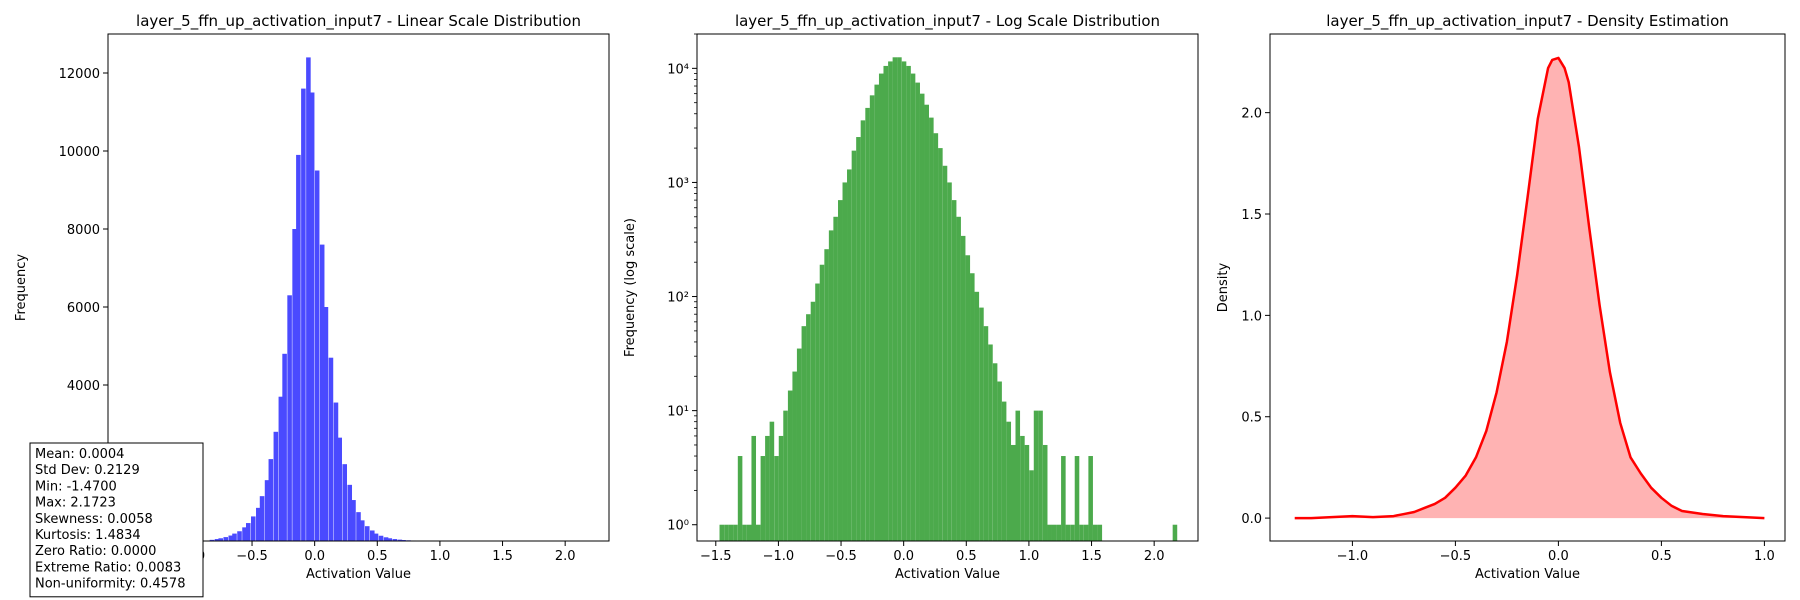  What do you see at coordinates (630, 287) in the screenshot?
I see `y-axis-label: Frequency (log scale)` at bounding box center [630, 287].